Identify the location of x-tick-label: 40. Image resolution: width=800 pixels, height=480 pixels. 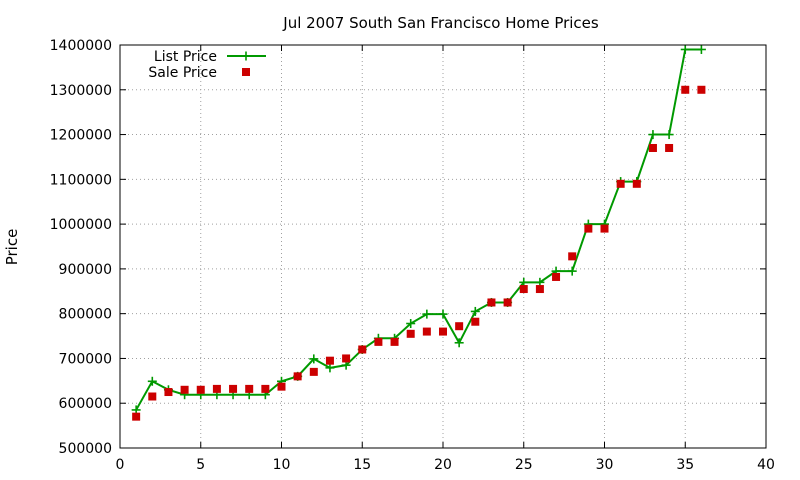
(766, 465).